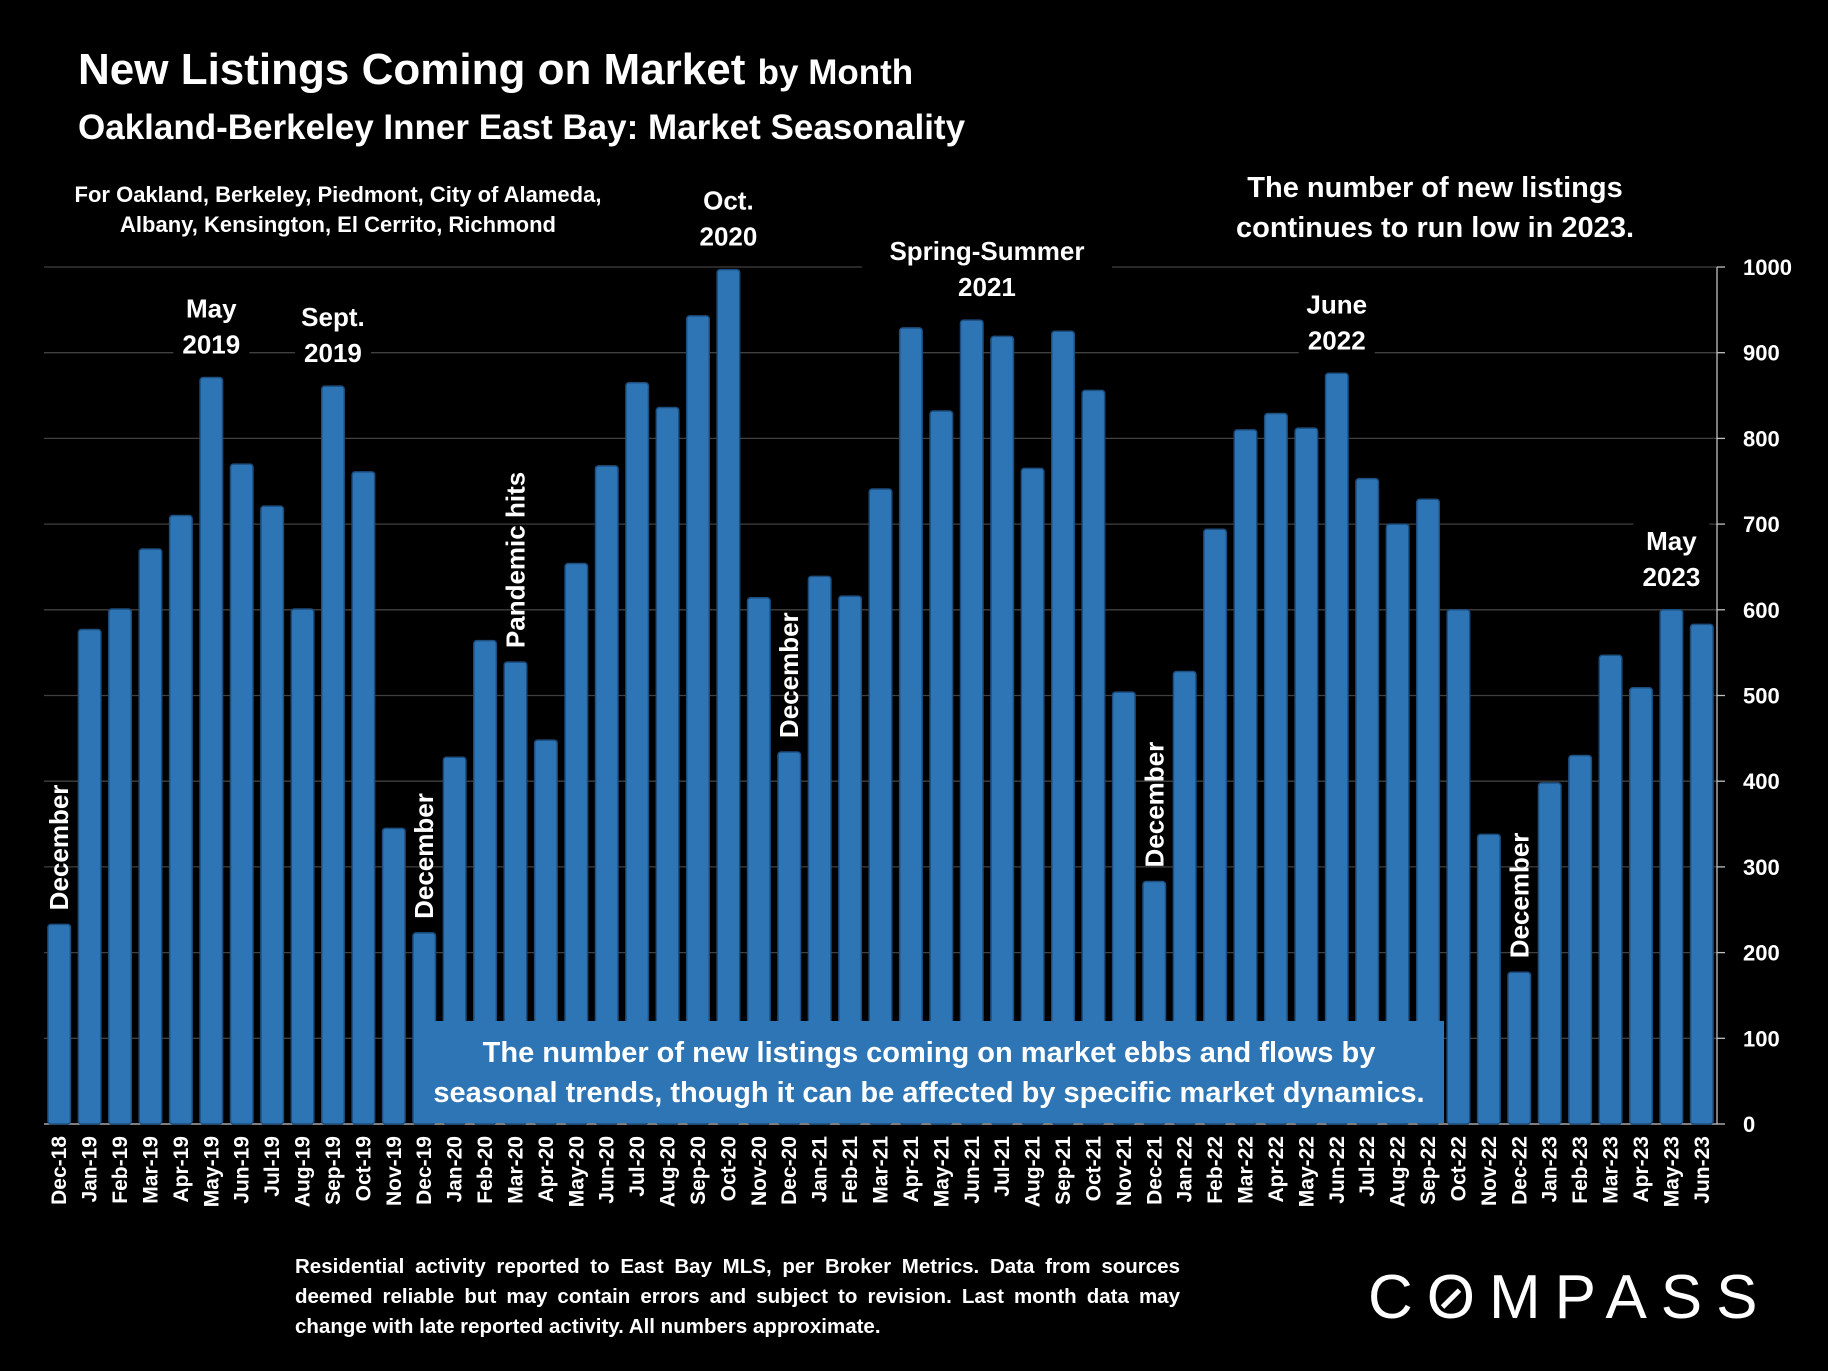 The image size is (1828, 1371). Describe the element at coordinates (1761, 867) in the screenshot. I see `y-tick-label: 300` at that location.